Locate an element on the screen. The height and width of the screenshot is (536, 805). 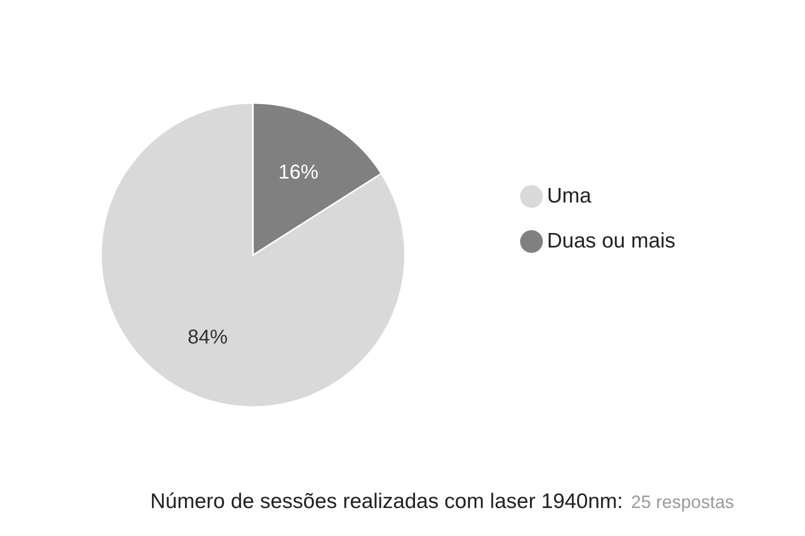
legend-label: Uma is located at coordinates (569, 196).